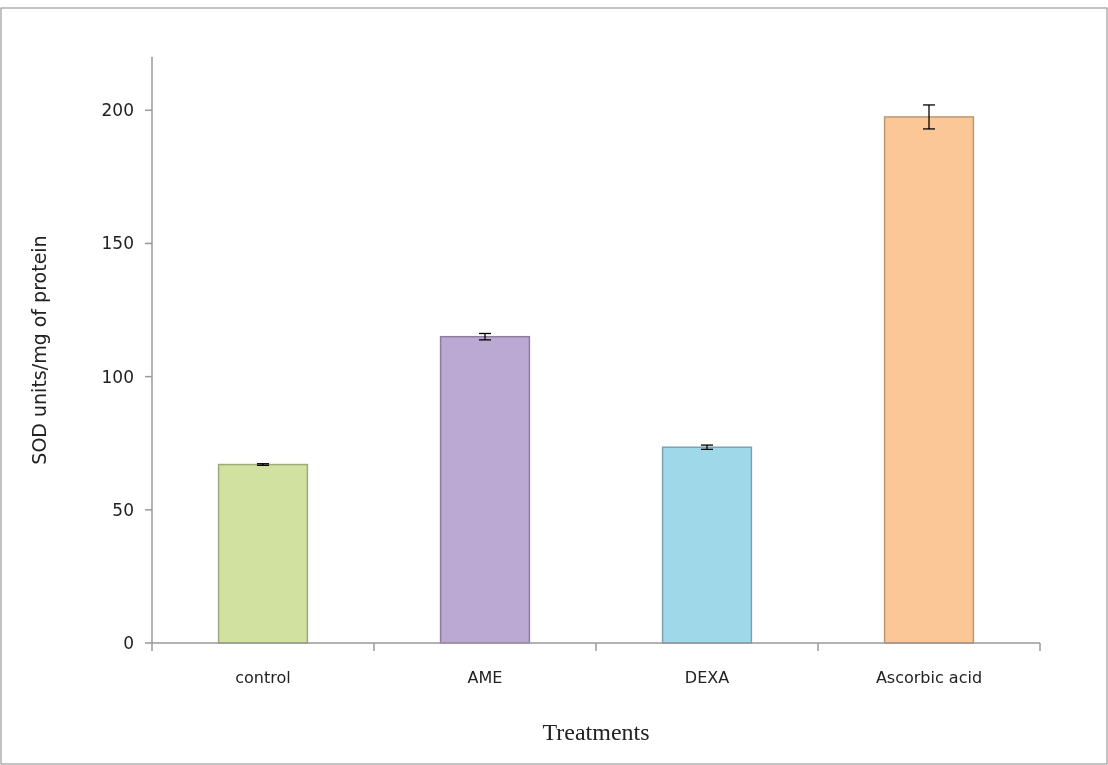 This screenshot has height=765, width=1108. Describe the element at coordinates (263, 677) in the screenshot. I see `x-tick-label: control` at that location.